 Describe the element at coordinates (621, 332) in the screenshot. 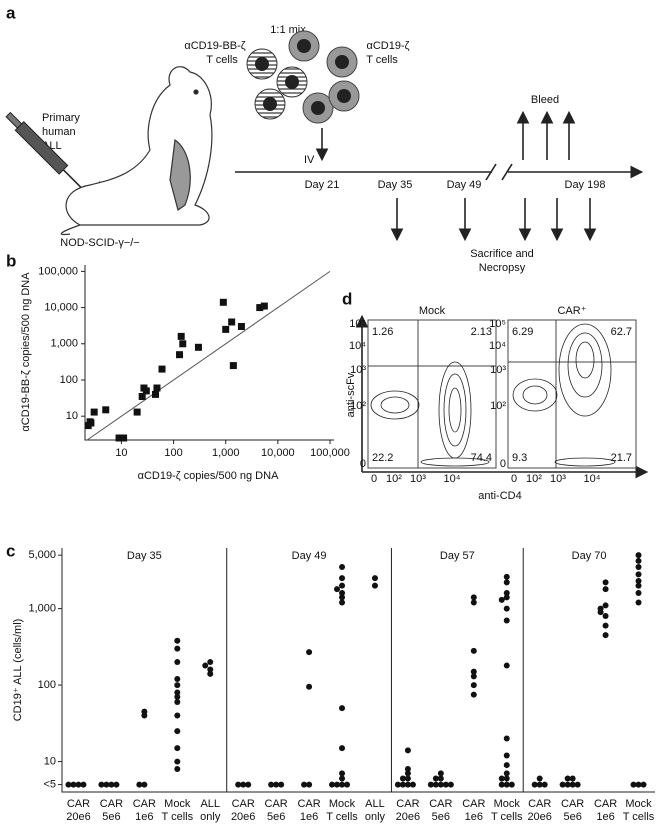

I see `quadrant-value: 62.7` at that location.